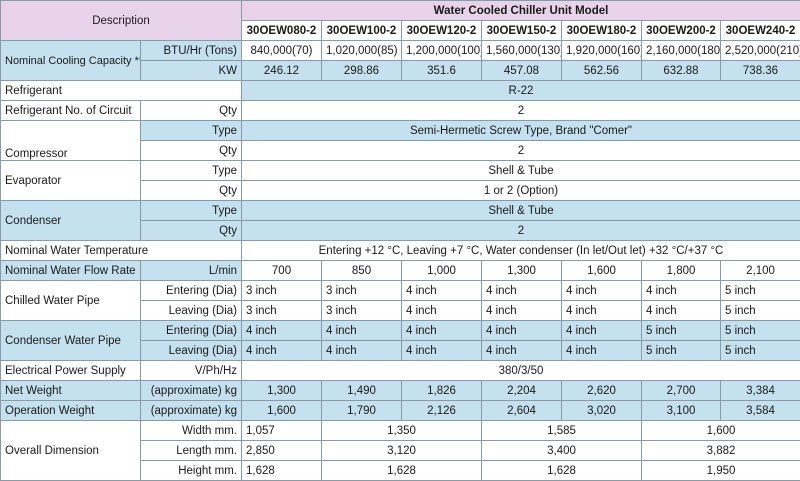  What do you see at coordinates (521, 191) in the screenshot?
I see `evaporator-qty-value: 1 or 2 (Option)` at bounding box center [521, 191].